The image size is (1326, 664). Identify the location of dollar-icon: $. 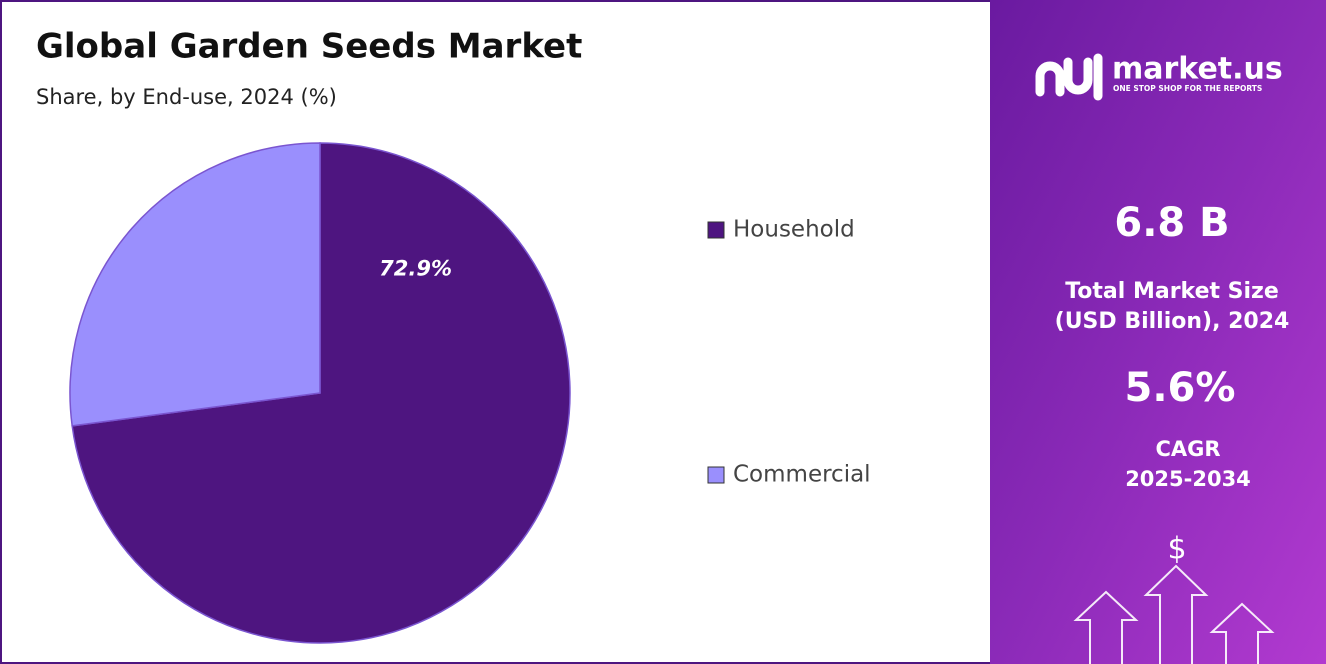
(1176, 549).